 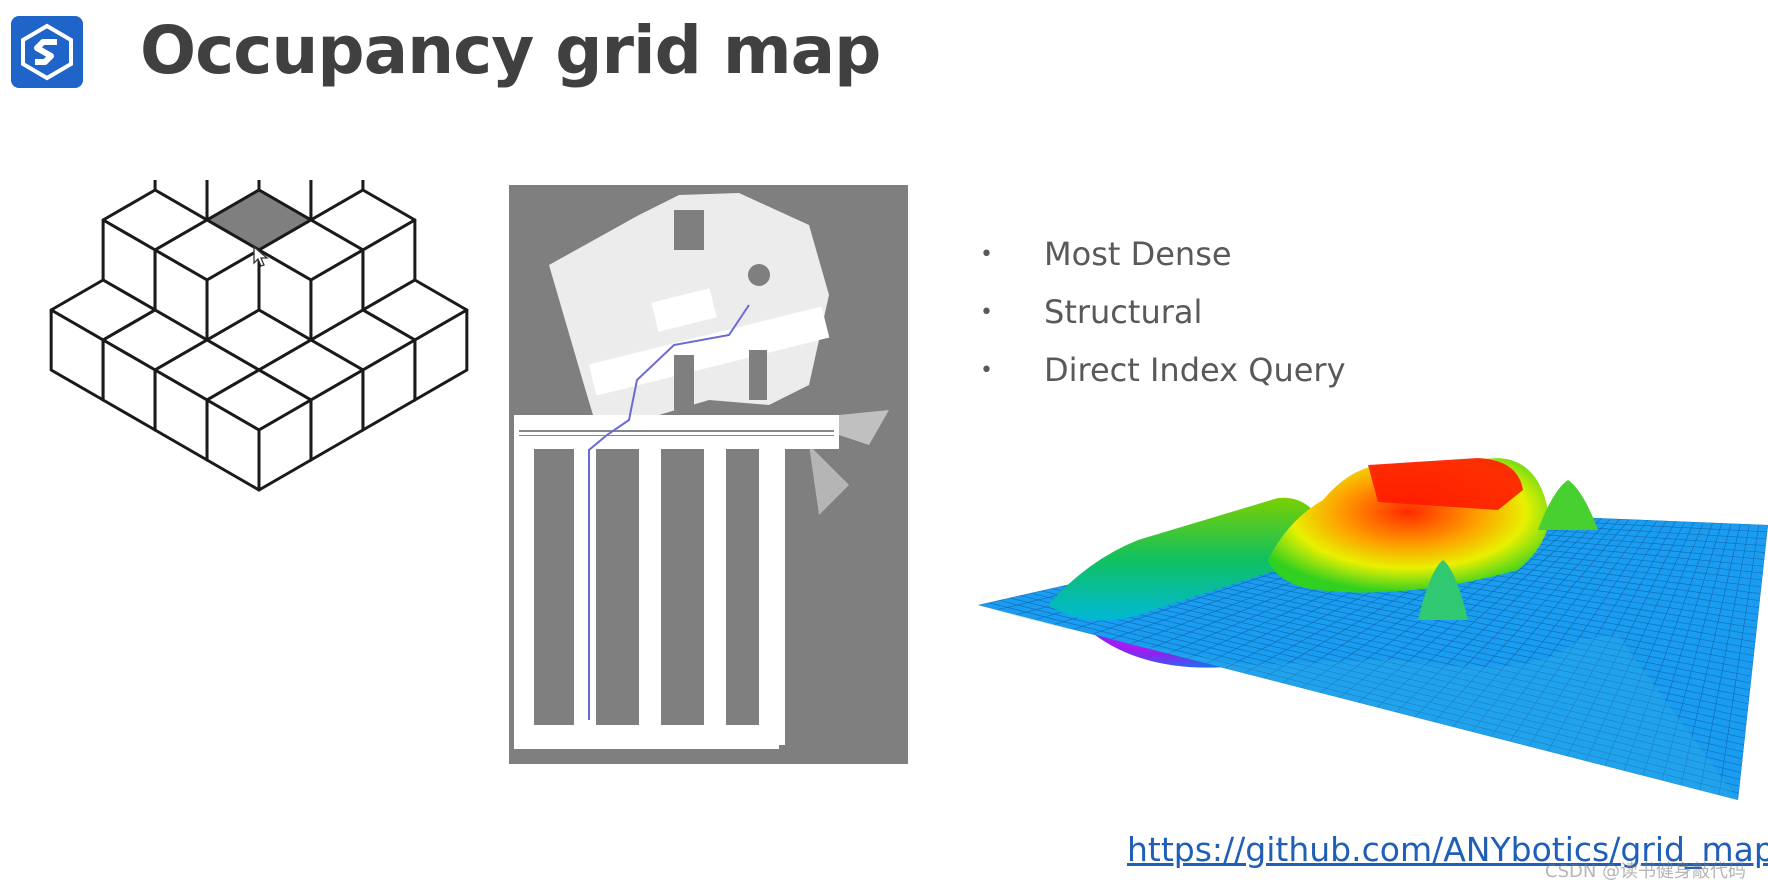 What do you see at coordinates (1138, 254) in the screenshot?
I see `list-item-label: Most Dense` at bounding box center [1138, 254].